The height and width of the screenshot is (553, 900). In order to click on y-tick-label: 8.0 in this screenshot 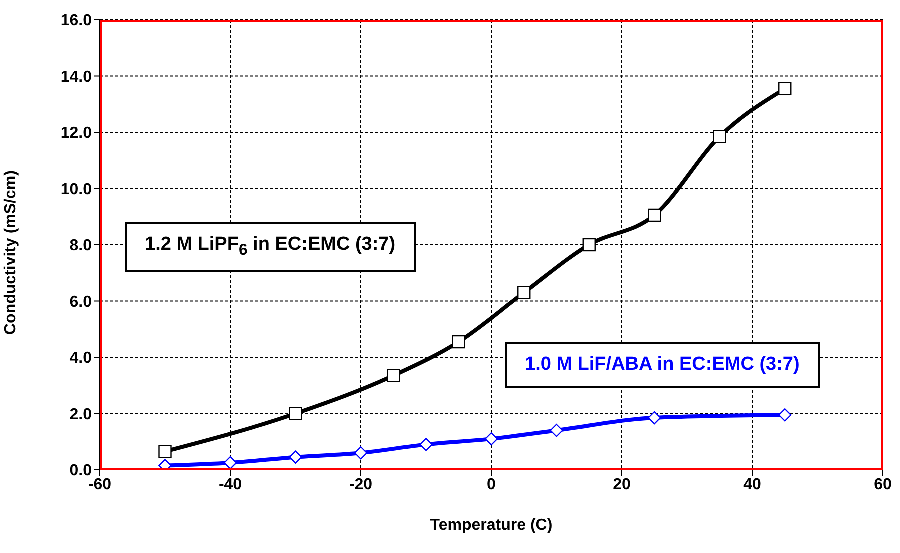, I will do `click(81, 246)`.